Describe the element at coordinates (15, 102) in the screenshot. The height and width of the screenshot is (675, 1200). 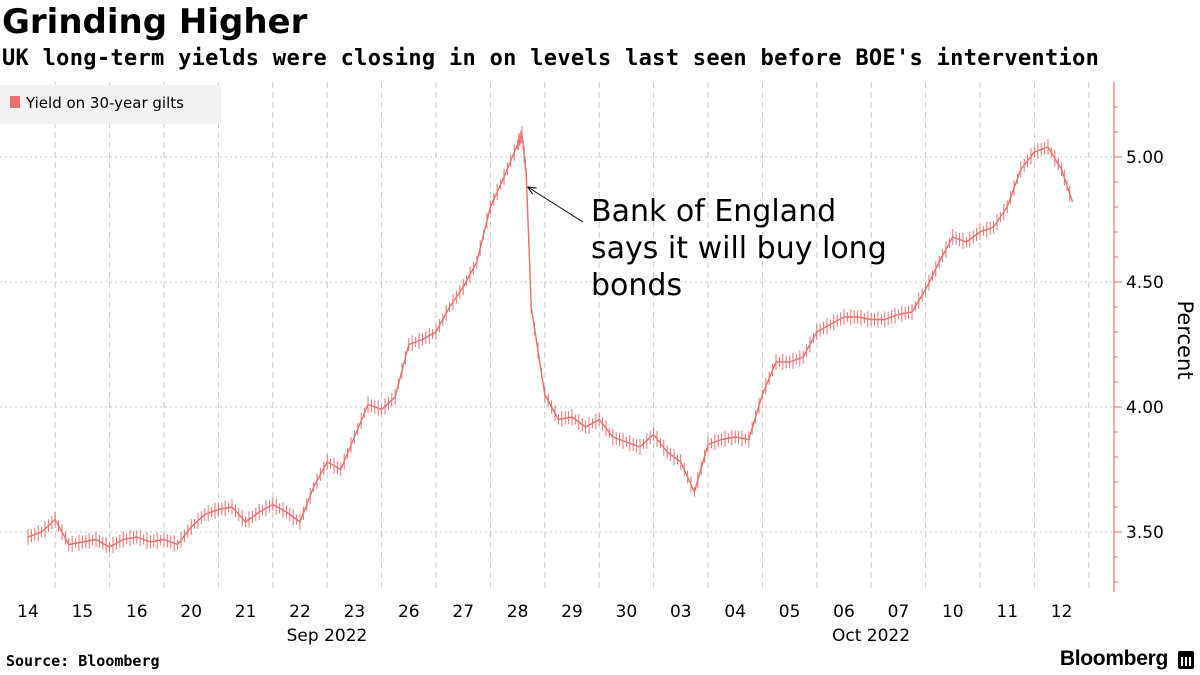
I see `legend-swatch` at that location.